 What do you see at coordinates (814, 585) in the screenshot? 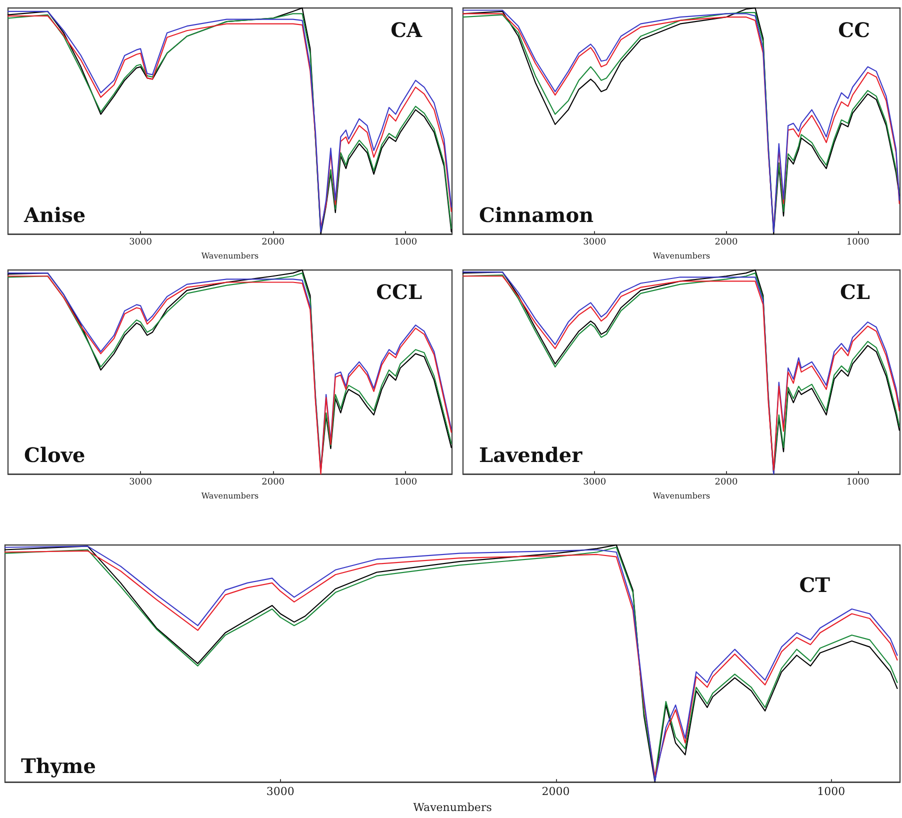
I see `annotation: CT` at bounding box center [814, 585].